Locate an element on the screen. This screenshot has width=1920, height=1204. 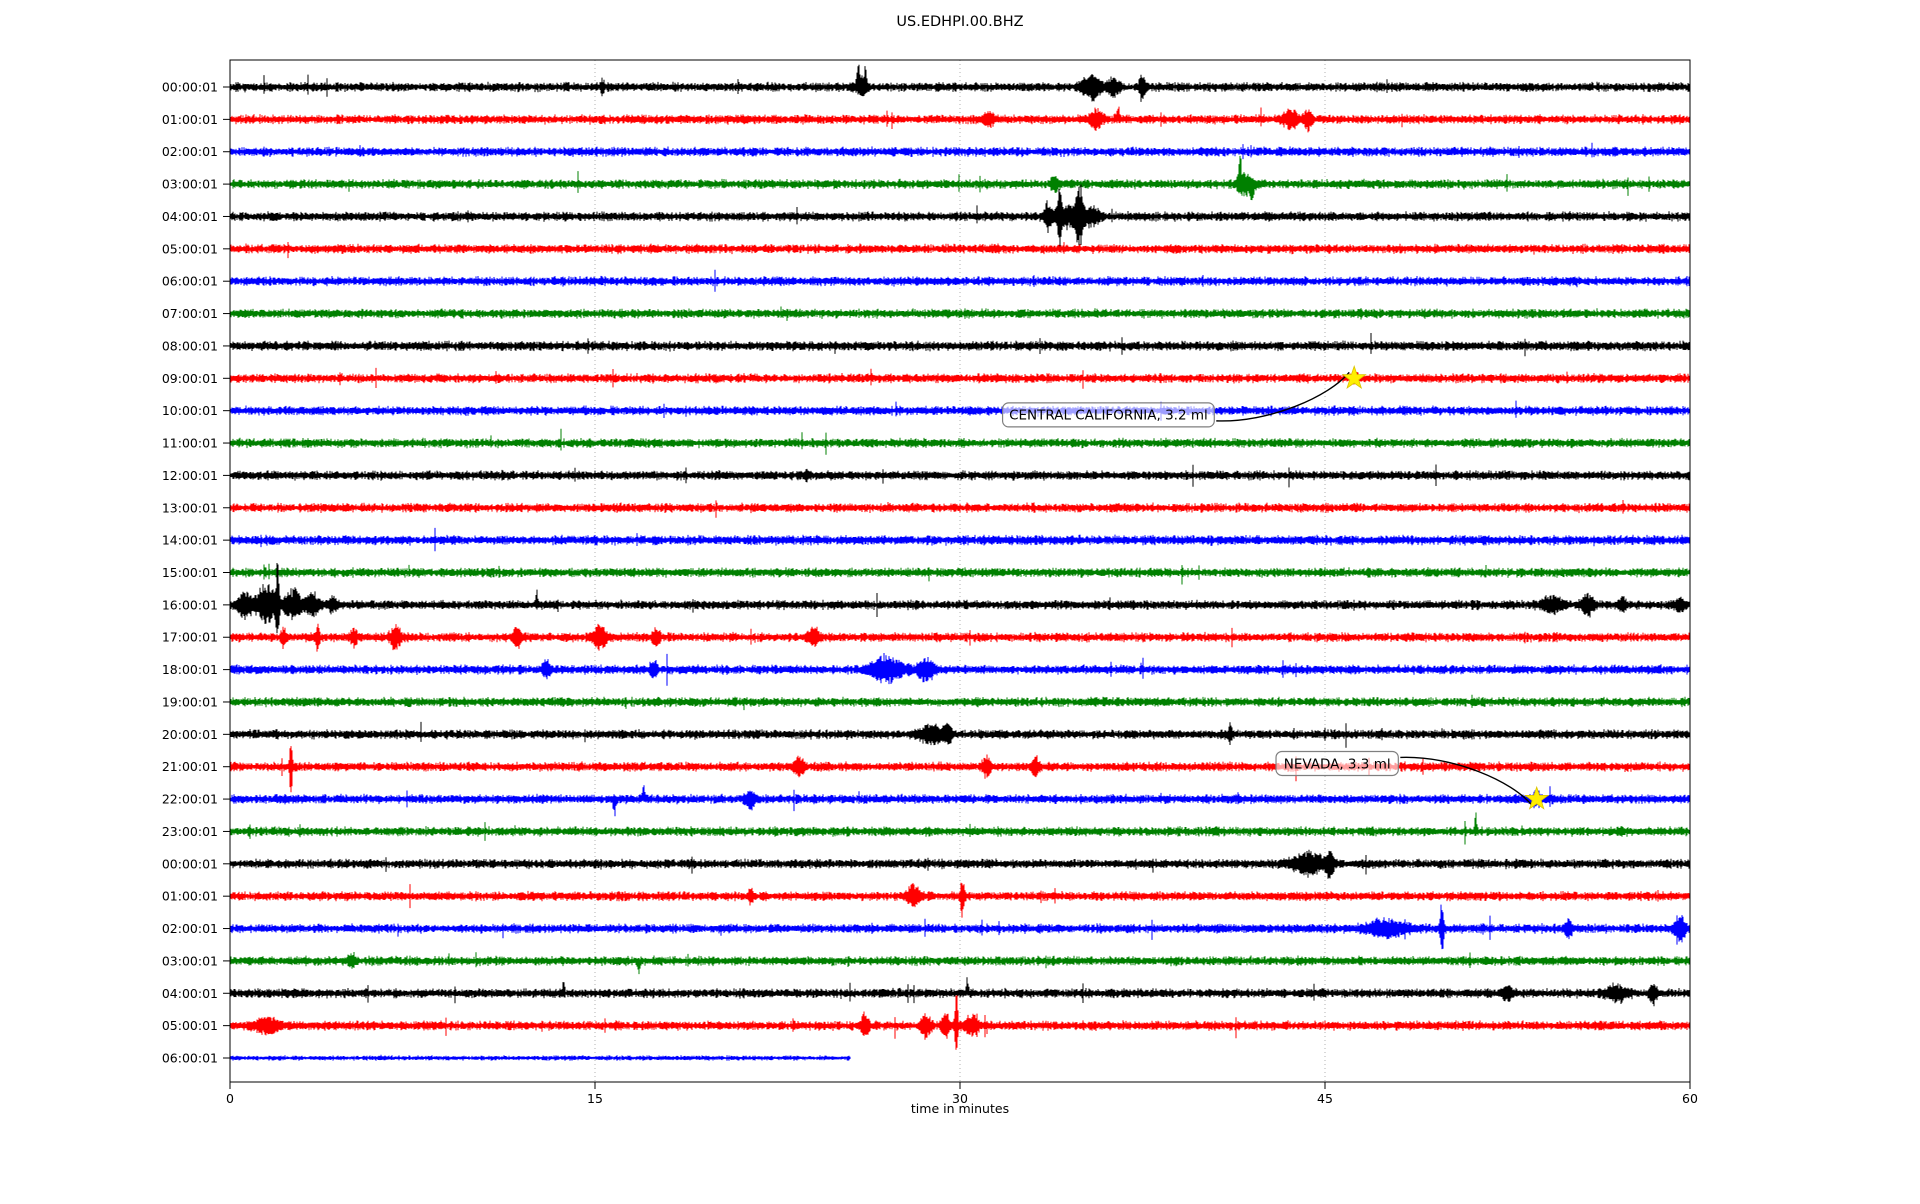
trace-label-row-24: 00:00:01 is located at coordinates (190, 863).